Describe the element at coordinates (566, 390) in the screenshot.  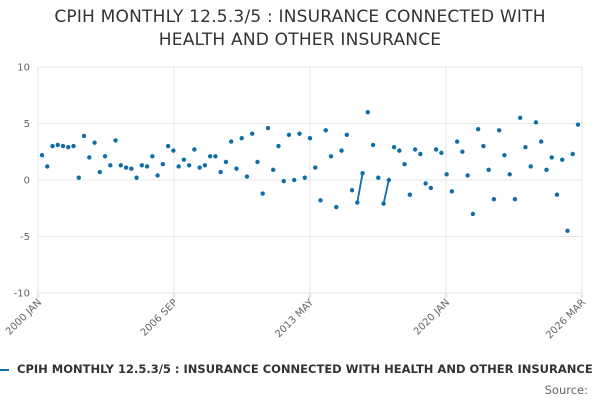
I see `source-label: Source:` at that location.